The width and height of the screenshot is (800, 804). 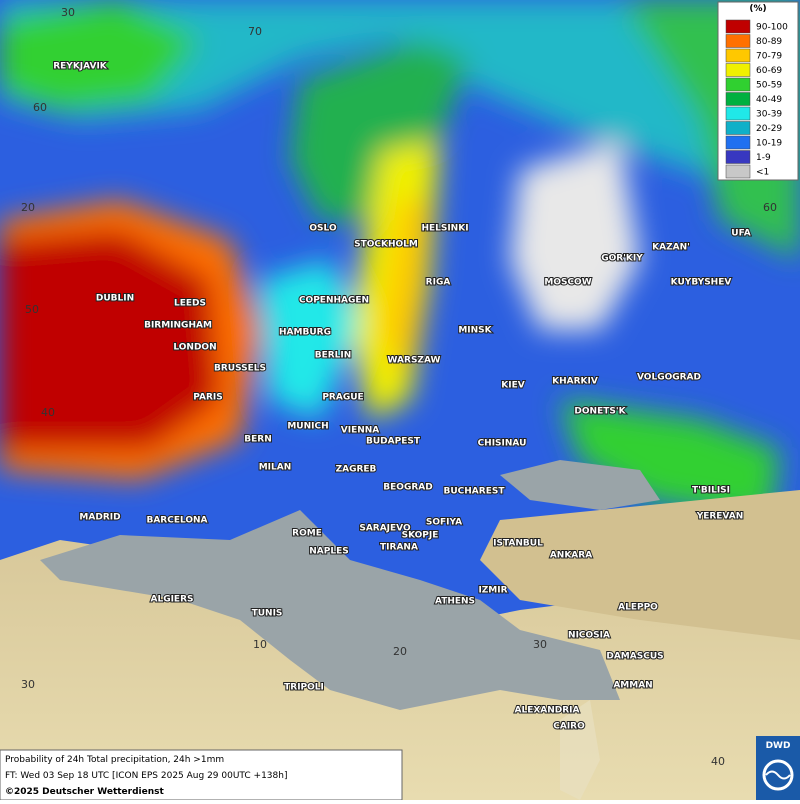 I want to click on legend-label: 90-100, so click(x=772, y=28).